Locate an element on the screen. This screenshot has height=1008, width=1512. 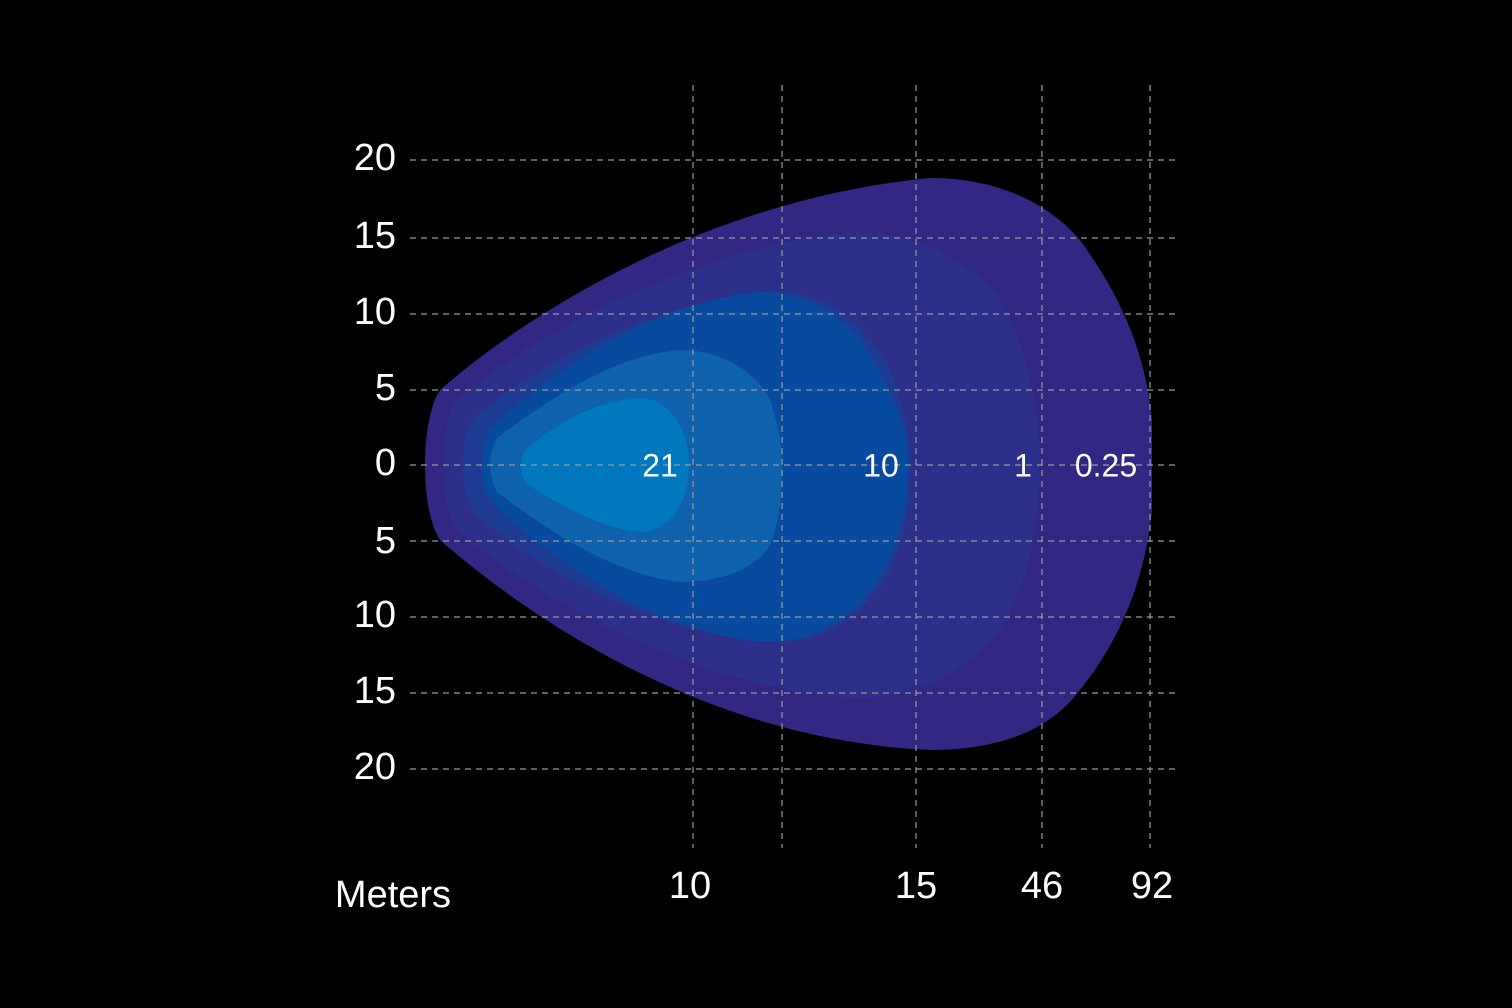
contour-label: 1 is located at coordinates (1023, 465).